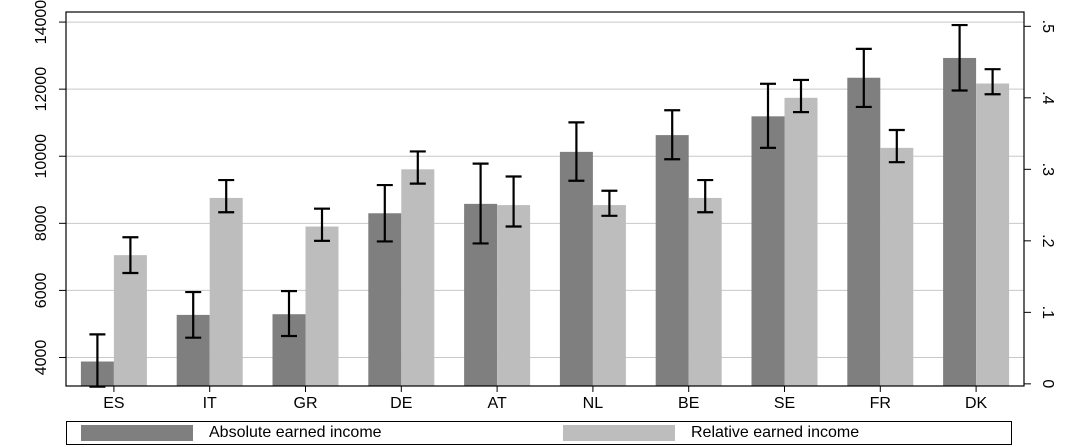  What do you see at coordinates (593, 403) in the screenshot?
I see `x-tick-label: NL` at bounding box center [593, 403].